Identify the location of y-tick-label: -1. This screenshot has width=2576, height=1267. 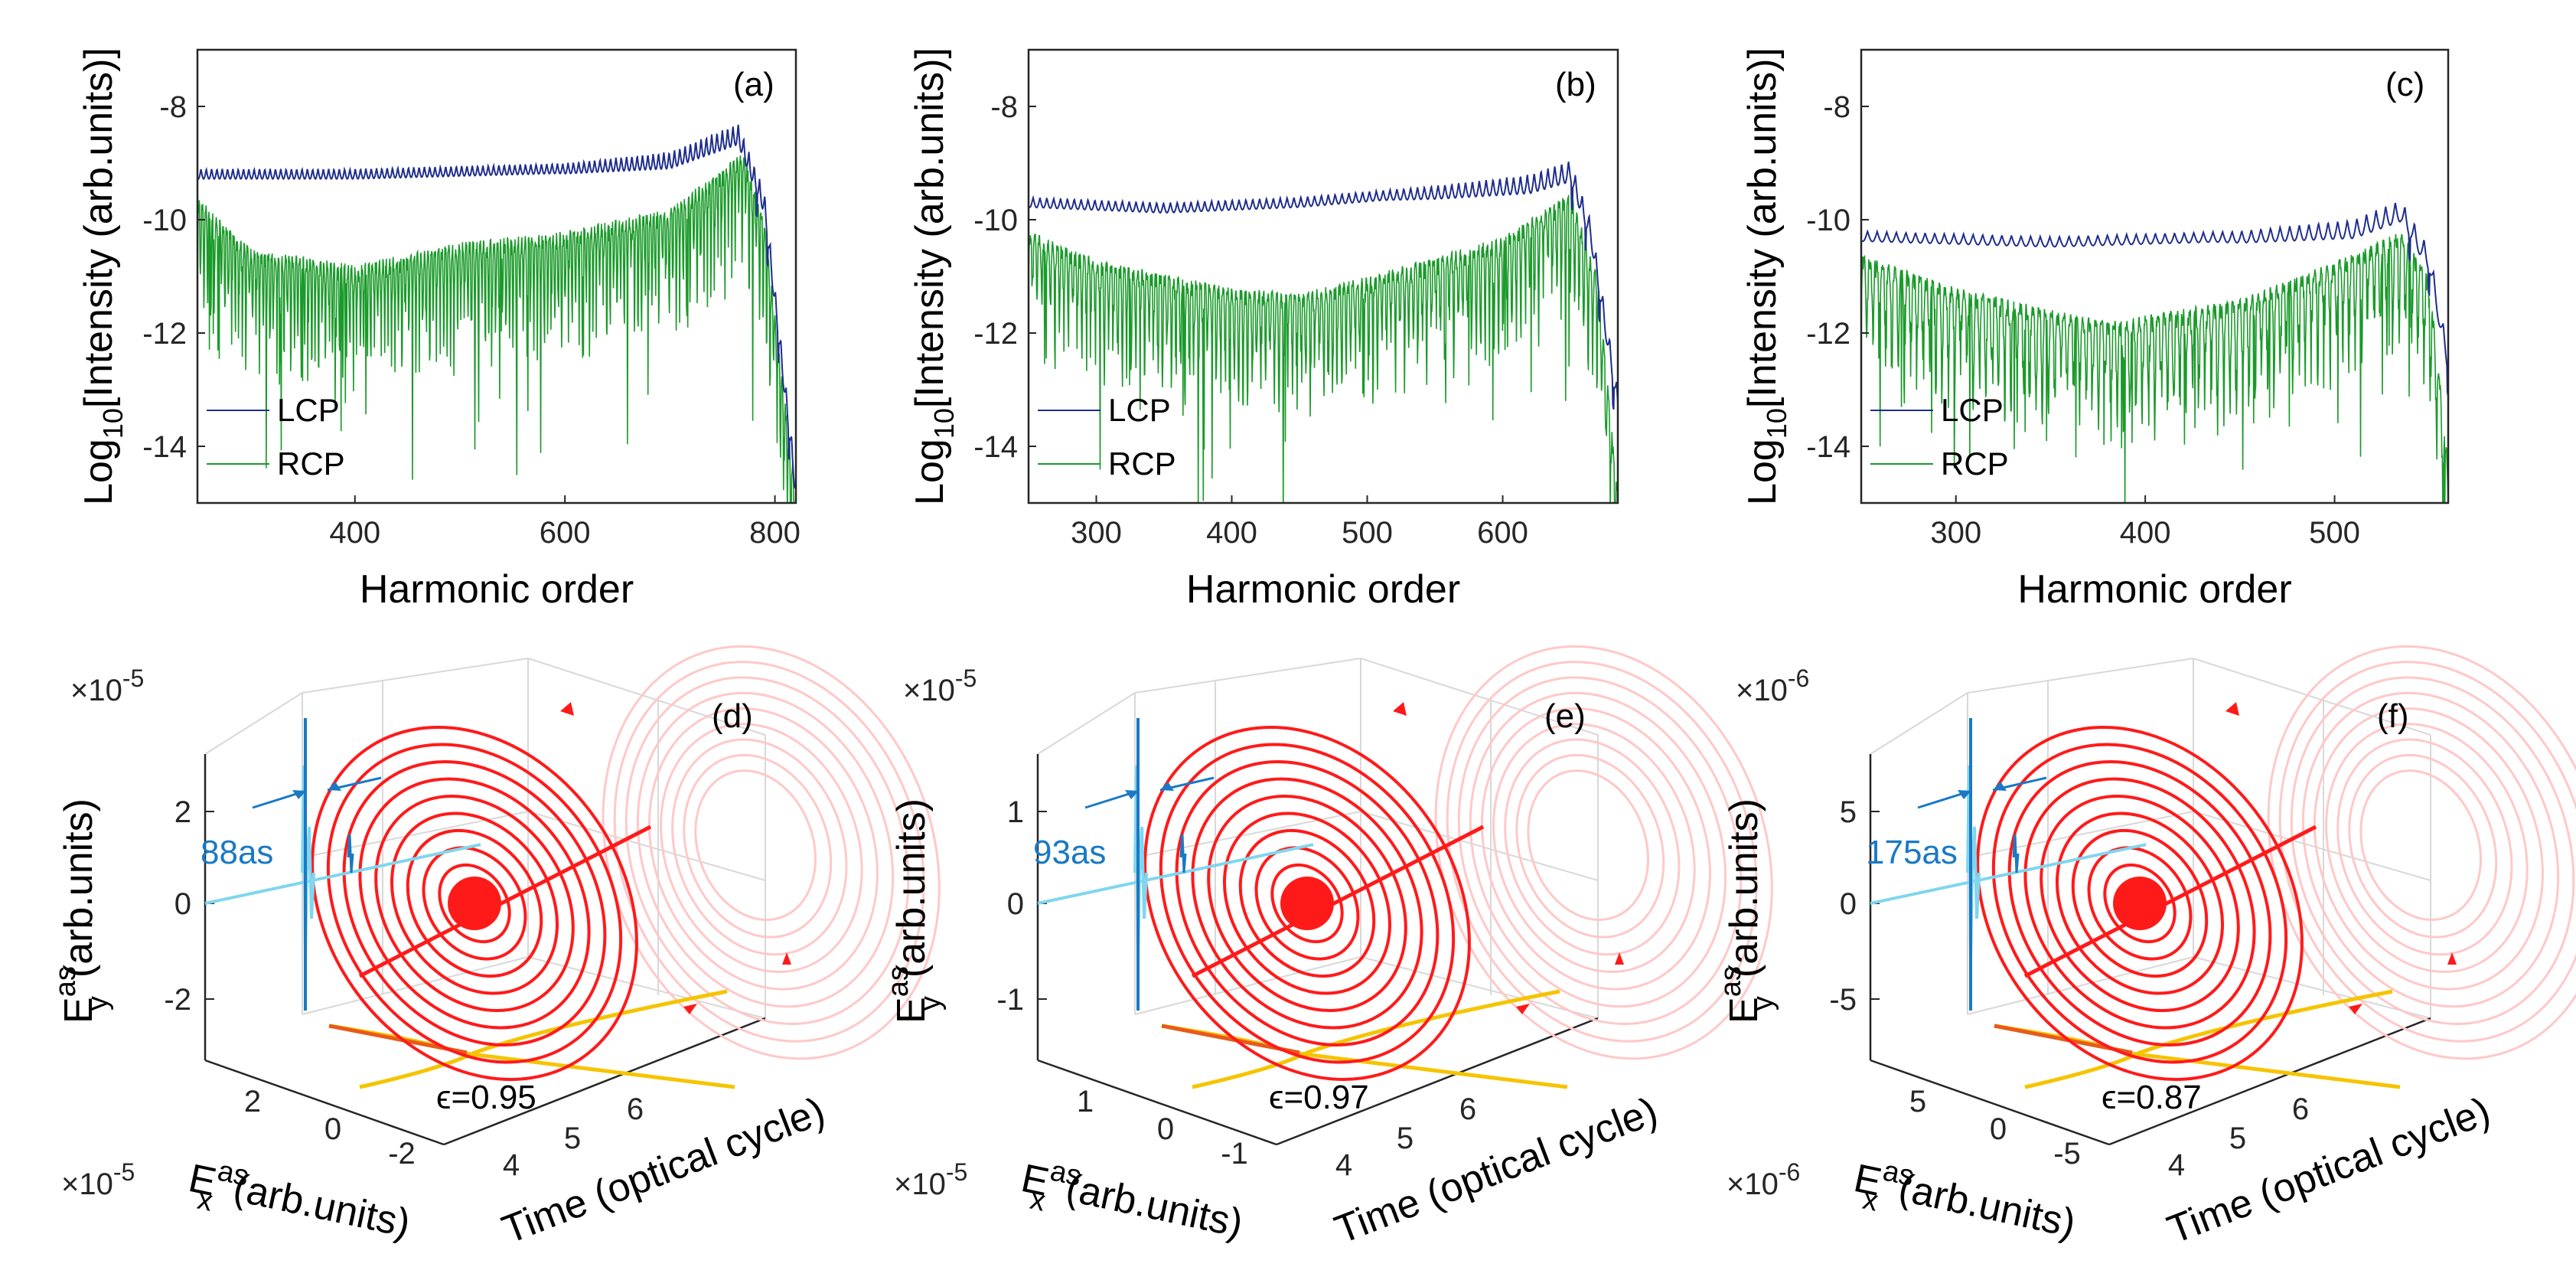
(1010, 1000).